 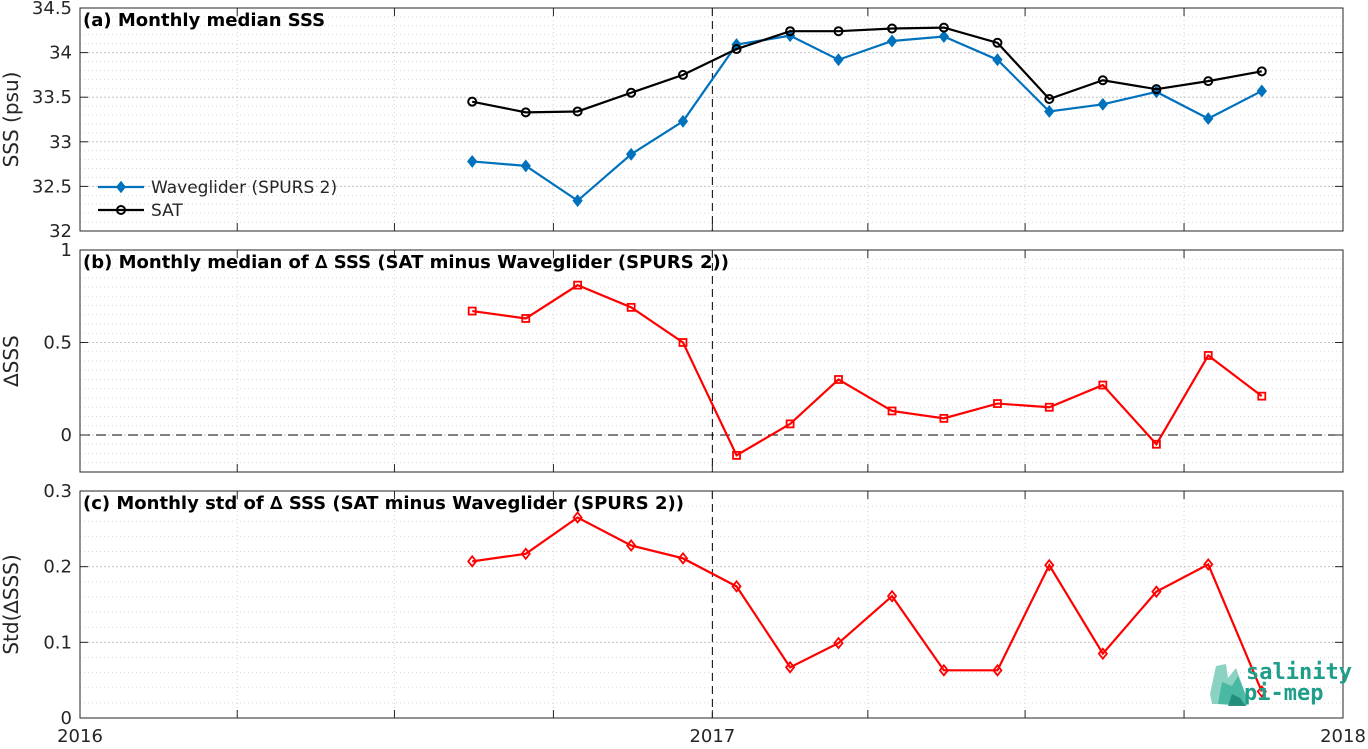 I want to click on legend-label: SAT, so click(x=167, y=211).